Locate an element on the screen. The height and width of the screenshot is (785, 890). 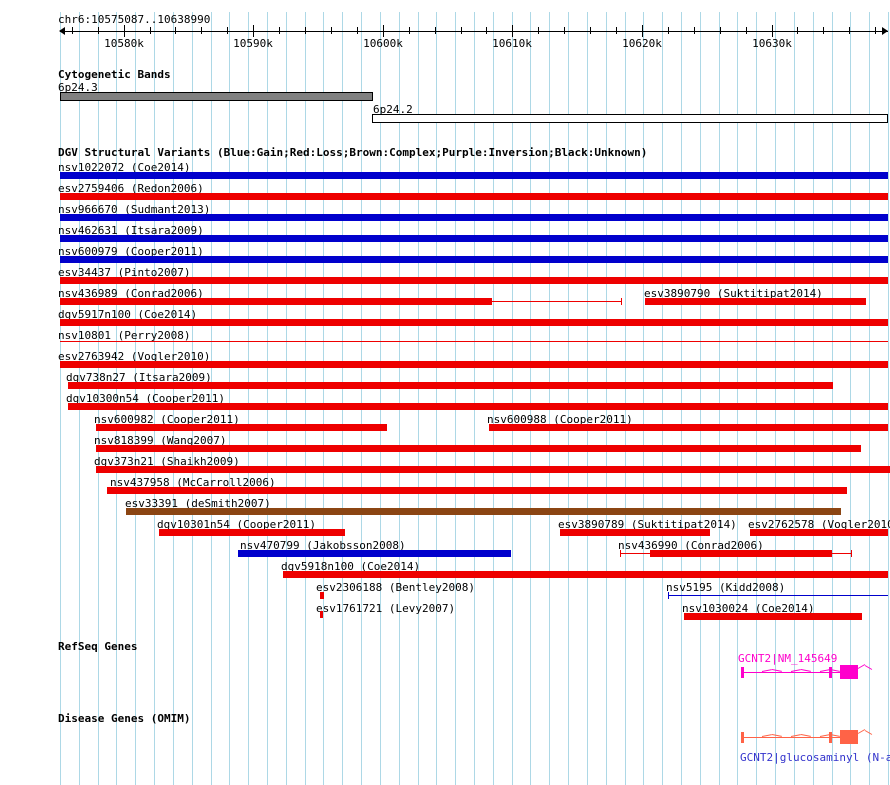
variant-label: esv3890789 (Suktitipat2014) is located at coordinates (647, 524).